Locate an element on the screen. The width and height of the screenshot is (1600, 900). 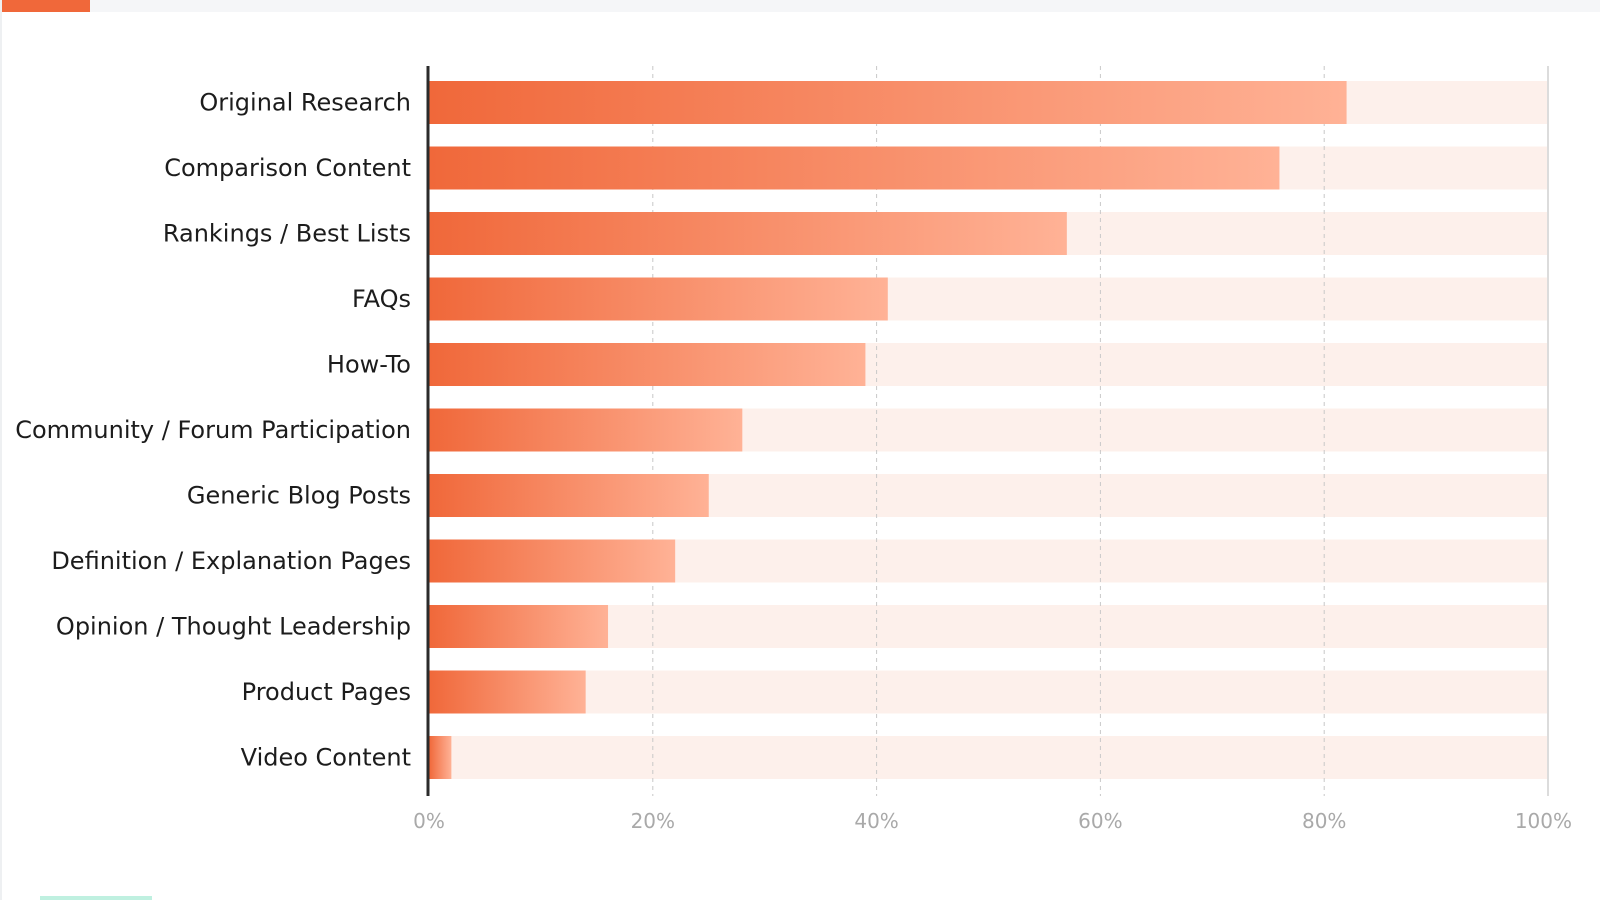
x-tick-label: 40% is located at coordinates (876, 821).